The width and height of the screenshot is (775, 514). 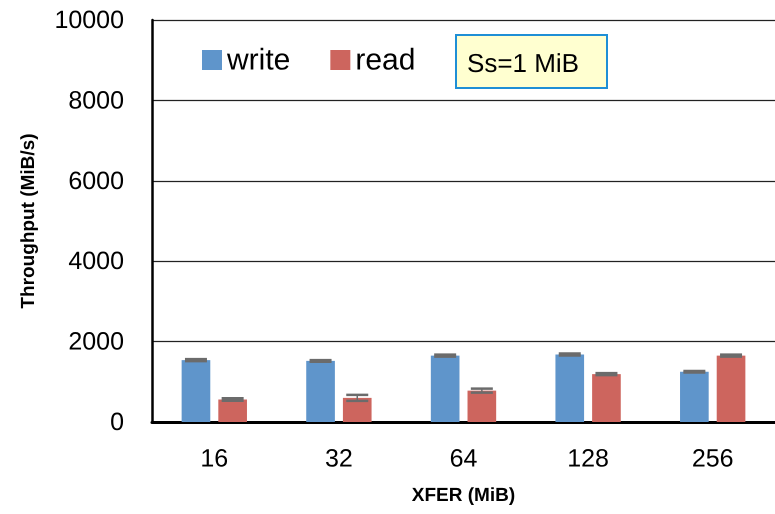 What do you see at coordinates (214, 458) in the screenshot?
I see `x-tick-label: 16` at bounding box center [214, 458].